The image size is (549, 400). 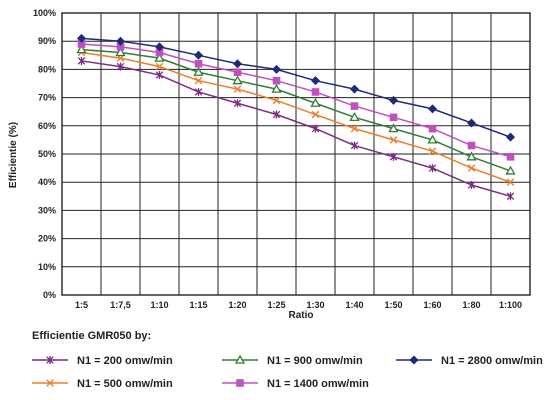 What do you see at coordinates (102, 361) in the screenshot?
I see `legend-item: N1 = 200 omw/min` at bounding box center [102, 361].